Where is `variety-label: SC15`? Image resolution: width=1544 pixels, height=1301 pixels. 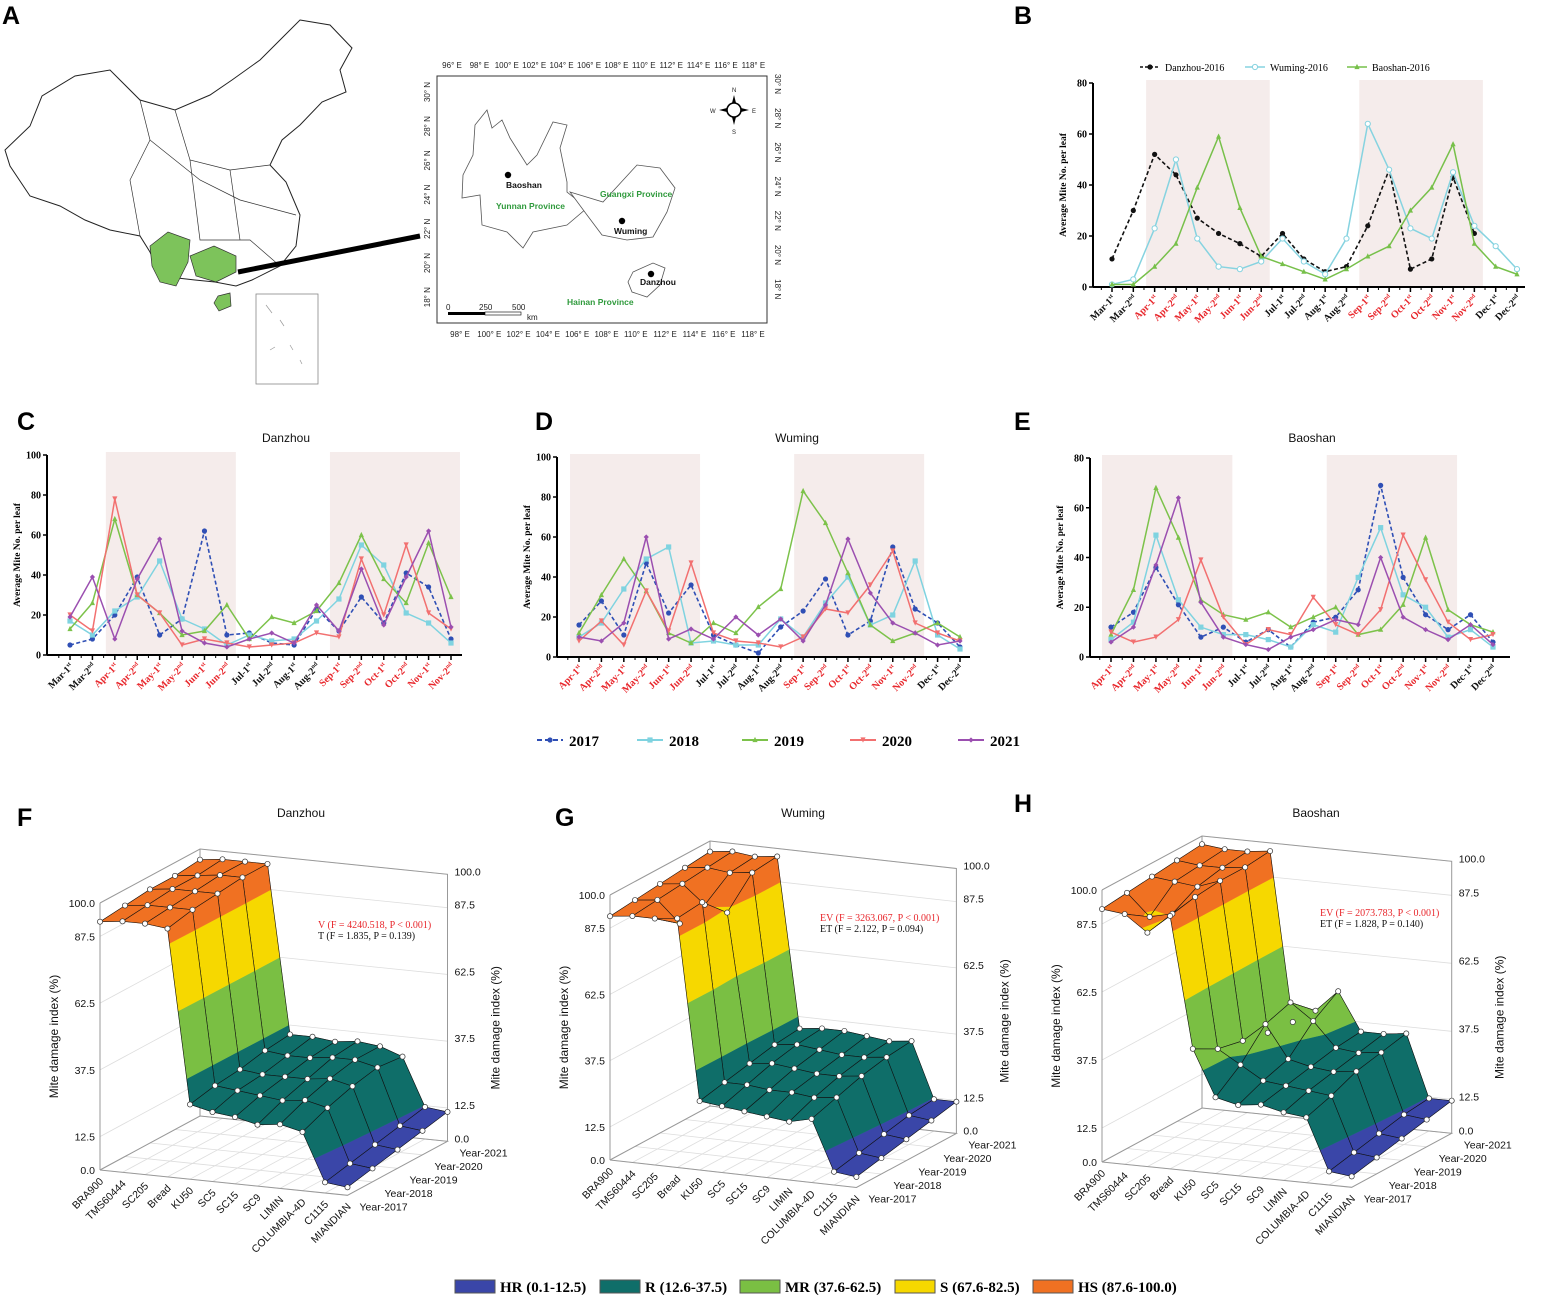
variety-label: SC15 is located at coordinates (736, 1194).